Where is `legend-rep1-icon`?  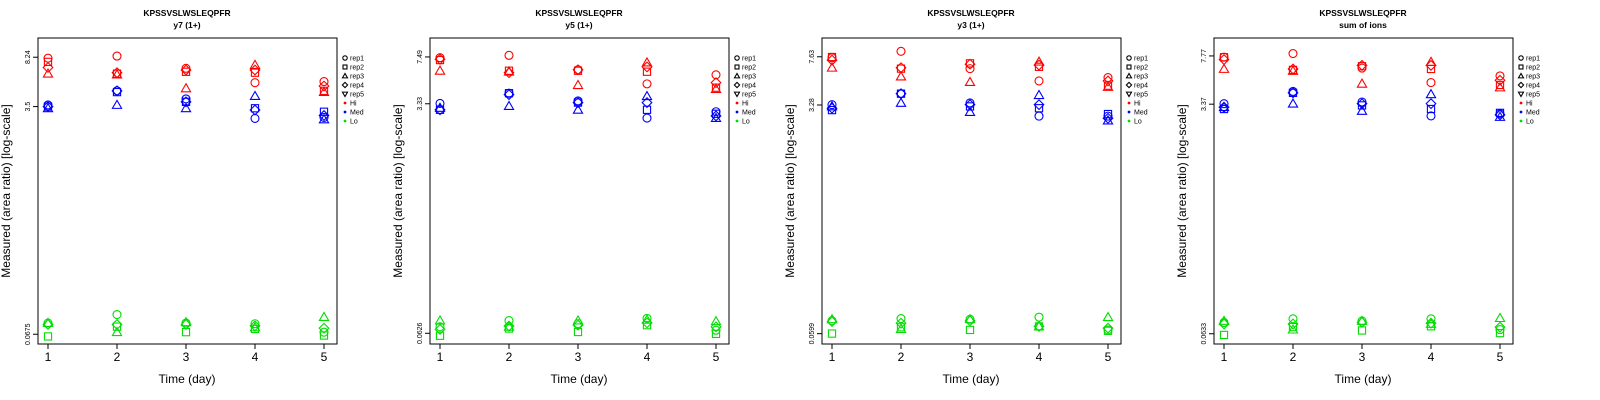 legend-rep1-icon is located at coordinates (737, 58).